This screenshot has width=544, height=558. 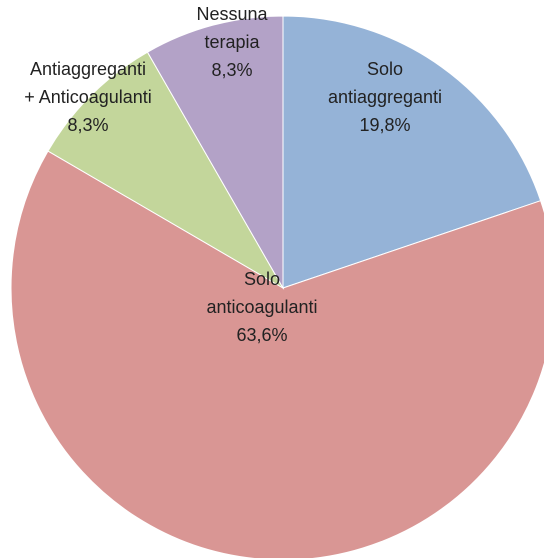 What do you see at coordinates (385, 83) in the screenshot?
I see `slice-label: Solo antiaggreganti` at bounding box center [385, 83].